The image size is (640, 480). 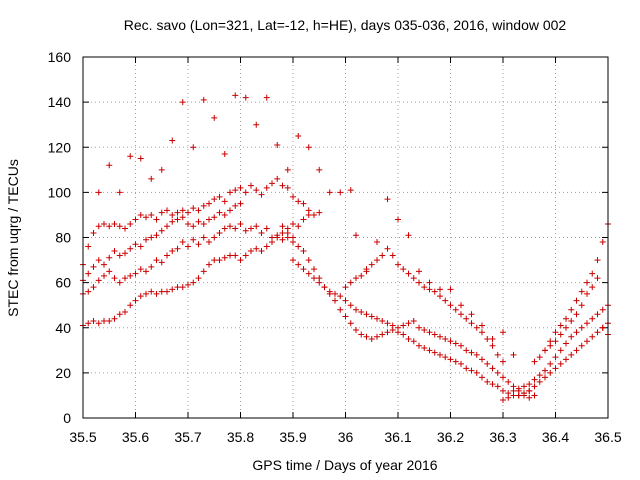 What do you see at coordinates (346, 437) in the screenshot?
I see `x-tick-label: 36` at bounding box center [346, 437].